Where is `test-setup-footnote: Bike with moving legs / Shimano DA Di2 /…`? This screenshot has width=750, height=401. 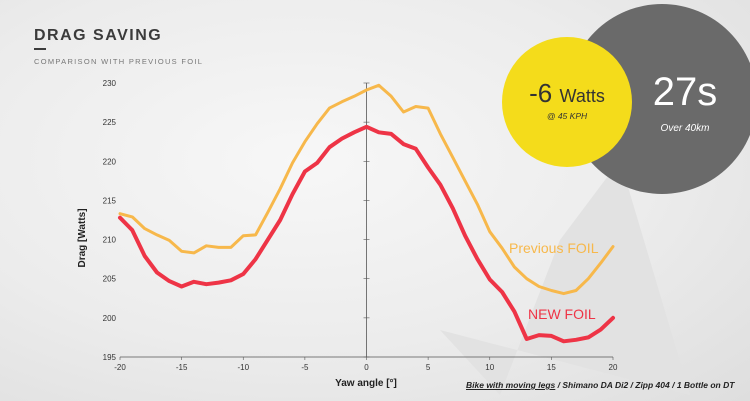 test-setup-footnote: Bike with moving legs / Shimano DA Di2 /… is located at coordinates (606, 385).